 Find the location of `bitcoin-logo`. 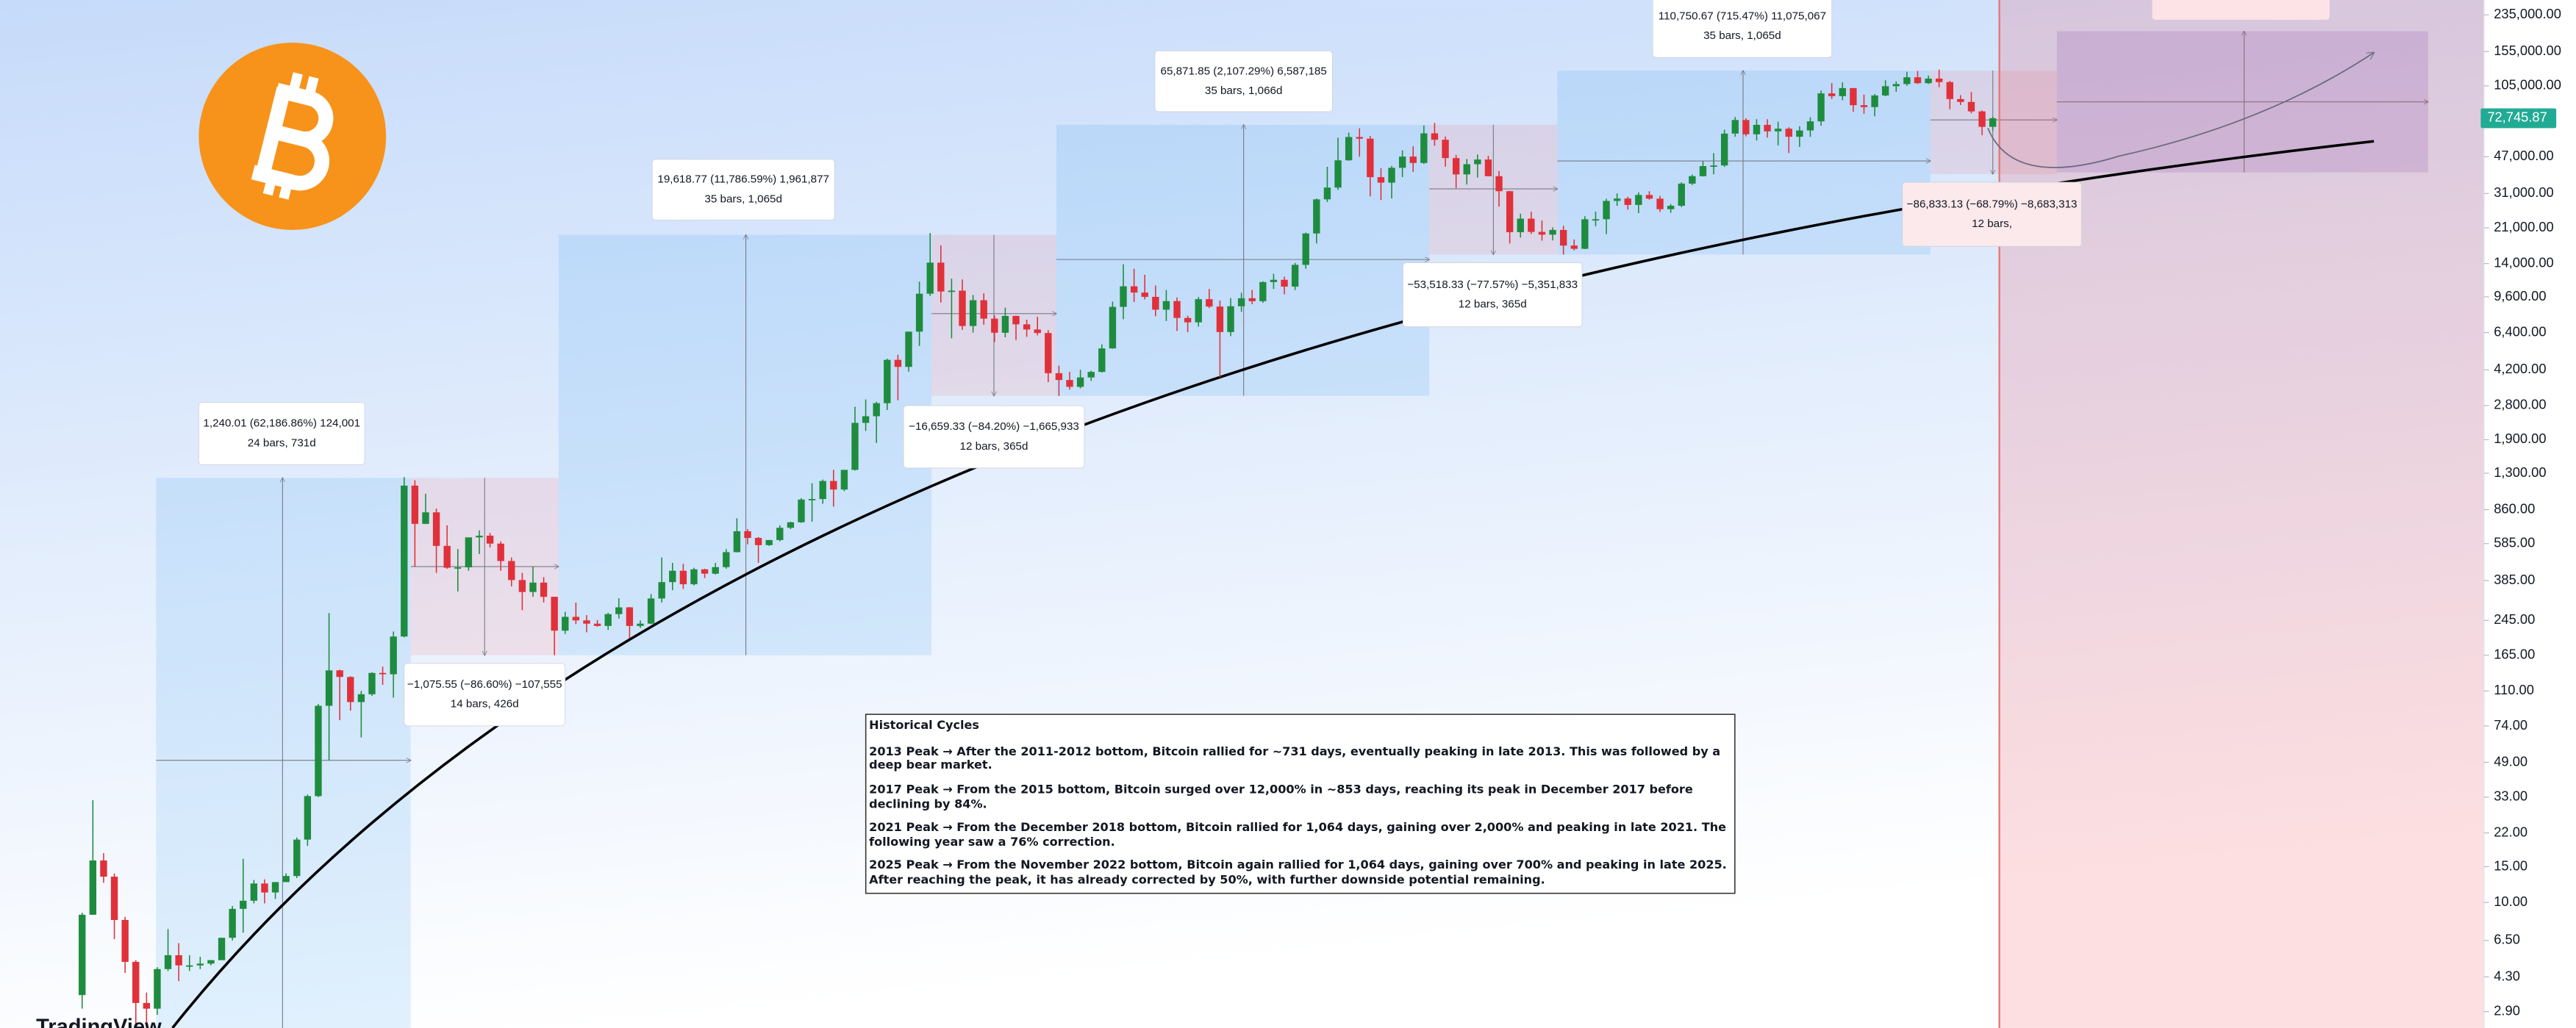

bitcoin-logo is located at coordinates (292, 136).